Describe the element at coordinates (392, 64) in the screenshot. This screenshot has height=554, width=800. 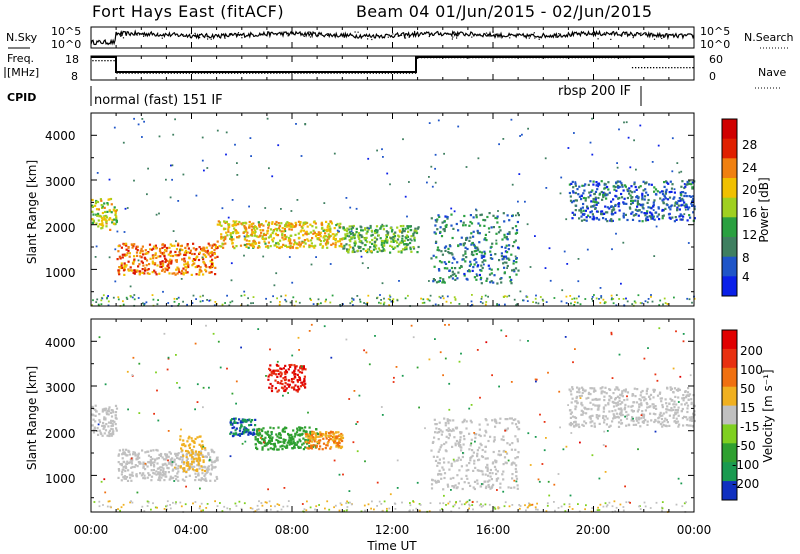
I see `freq-trace` at that location.